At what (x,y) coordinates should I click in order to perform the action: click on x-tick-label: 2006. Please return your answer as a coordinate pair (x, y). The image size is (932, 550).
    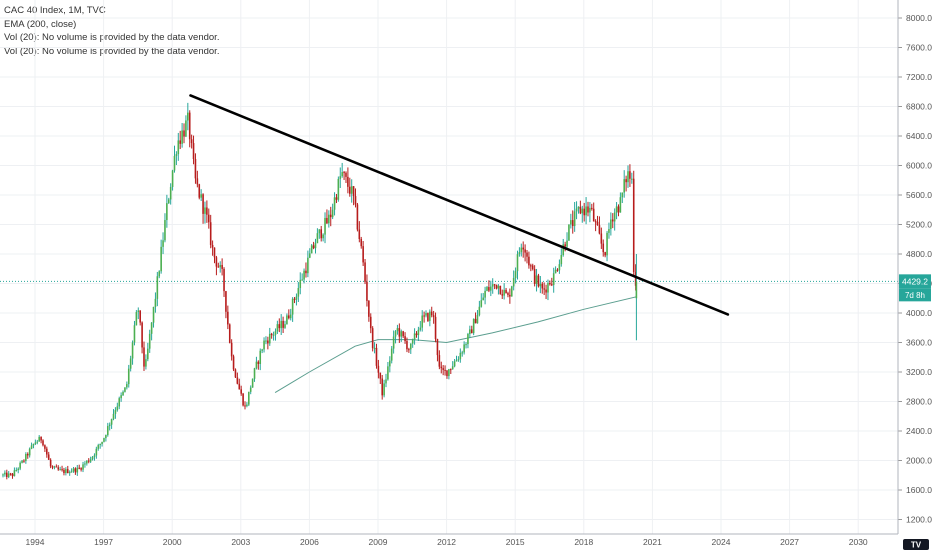
    Looking at the image, I should click on (309, 542).